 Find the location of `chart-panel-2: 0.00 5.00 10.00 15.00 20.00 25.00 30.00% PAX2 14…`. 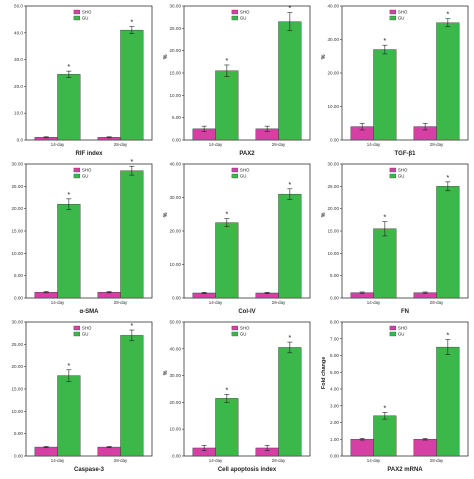

chart-panel-2: 0.00 5.00 10.00 15.00 20.00 25.00 30.00% PAX2 14… is located at coordinates (237, 80).